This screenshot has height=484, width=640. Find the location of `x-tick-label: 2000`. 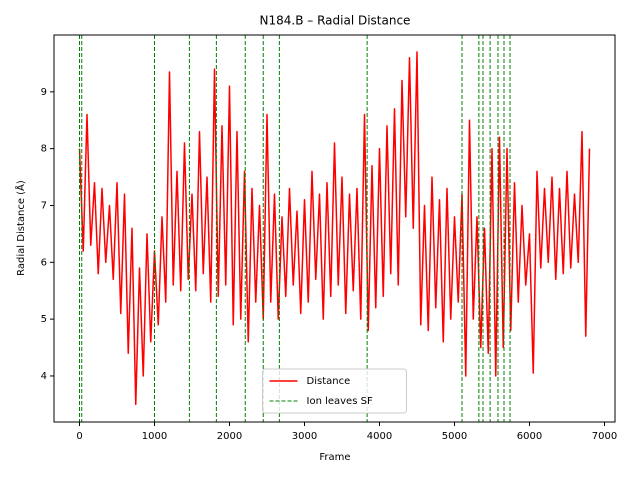

x-tick-label: 2000 is located at coordinates (229, 436).